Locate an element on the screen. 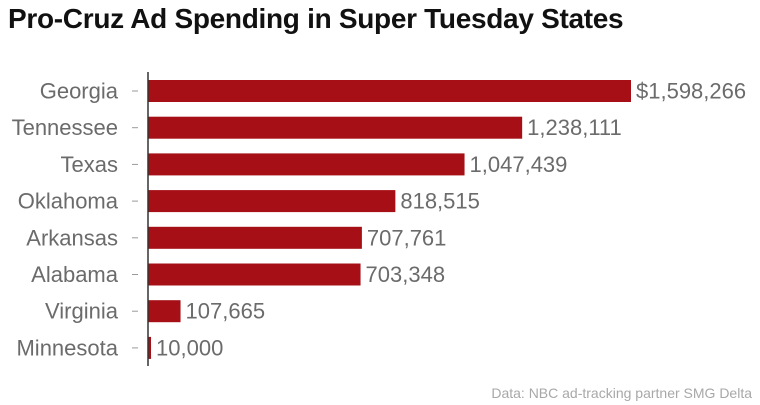  value-label: $1,598,266 is located at coordinates (691, 91).